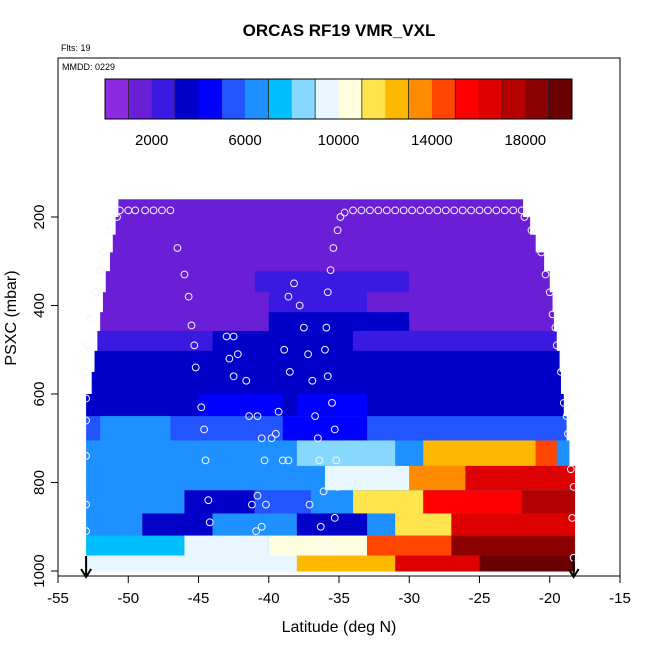  I want to click on y-axis: 200 400 600 800 1000, so click(44, 396).